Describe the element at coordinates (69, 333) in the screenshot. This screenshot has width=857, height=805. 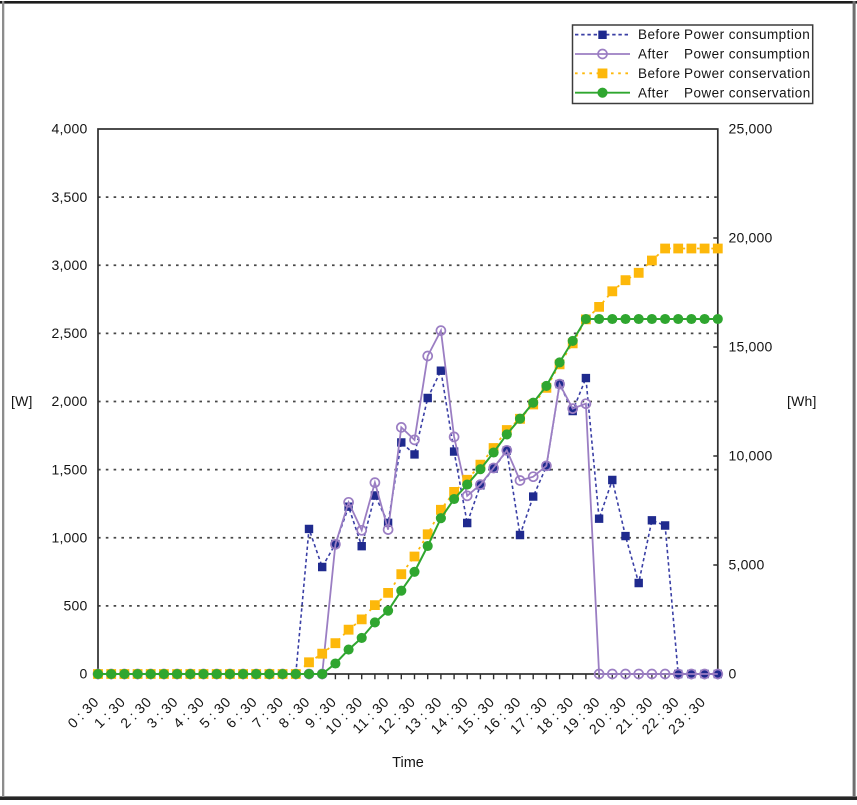
I see `svg-text: 2,500` at that location.